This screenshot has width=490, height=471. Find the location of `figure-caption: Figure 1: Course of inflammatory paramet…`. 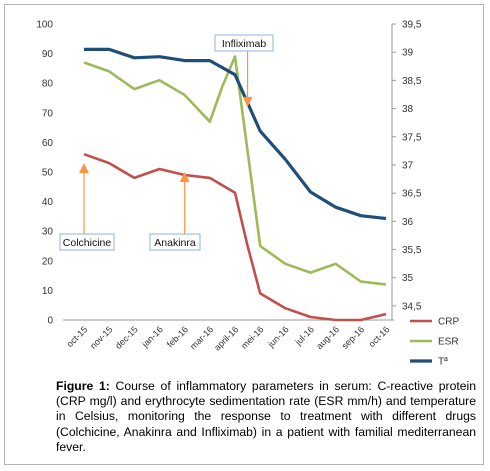

figure-caption: Figure 1: Course of inflammatory paramet… is located at coordinates (266, 417).